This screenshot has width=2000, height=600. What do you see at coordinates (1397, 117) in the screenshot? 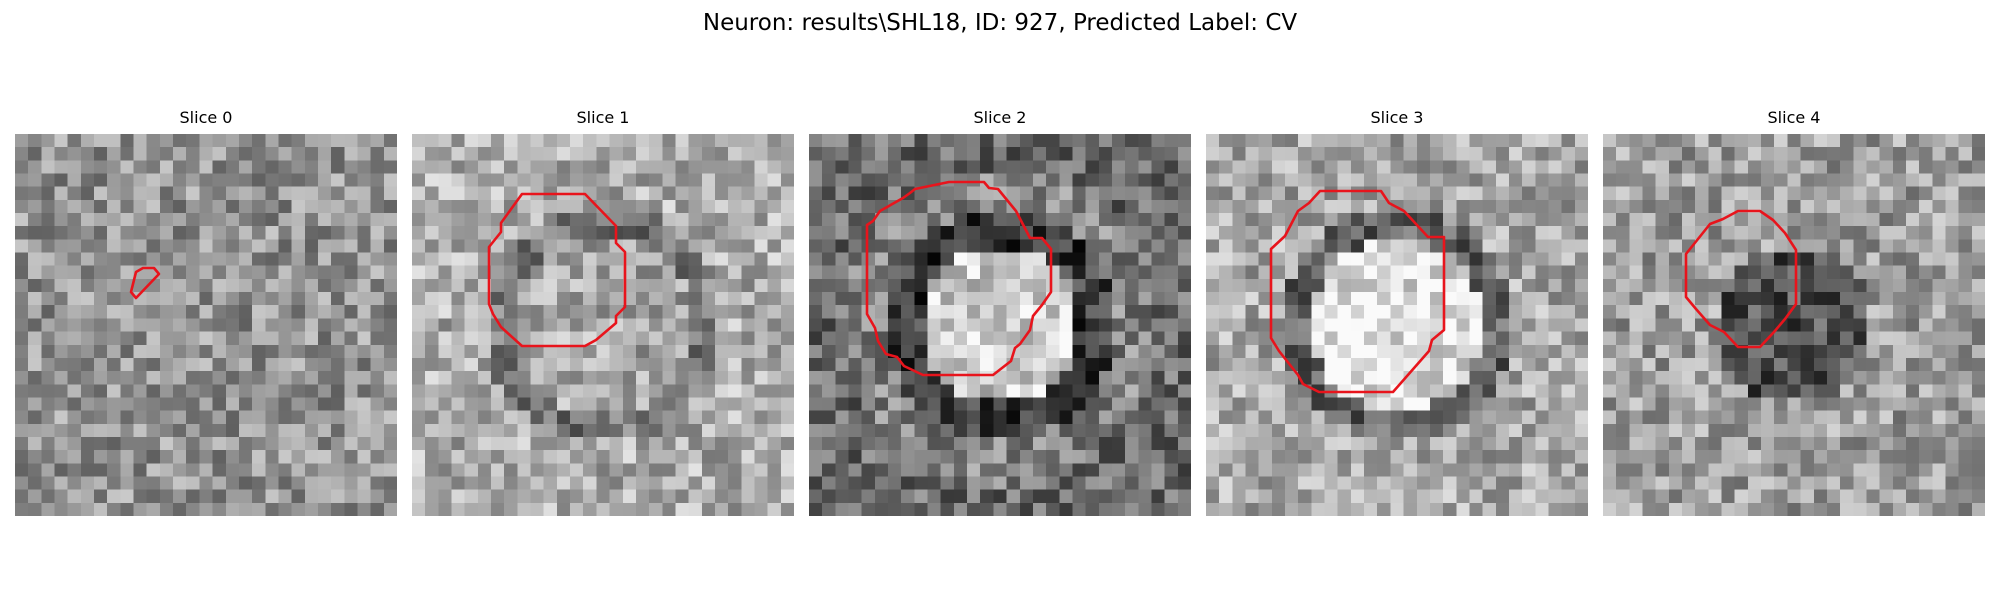
I see `slice-title: Slice 3` at bounding box center [1397, 117].